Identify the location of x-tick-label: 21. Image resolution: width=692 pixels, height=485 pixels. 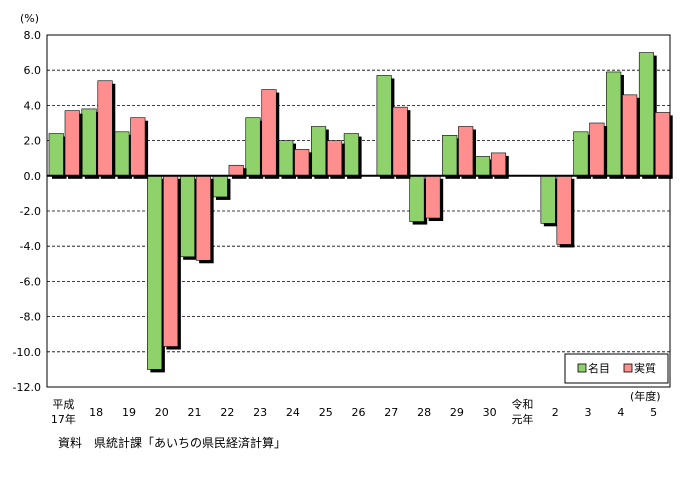
(195, 412).